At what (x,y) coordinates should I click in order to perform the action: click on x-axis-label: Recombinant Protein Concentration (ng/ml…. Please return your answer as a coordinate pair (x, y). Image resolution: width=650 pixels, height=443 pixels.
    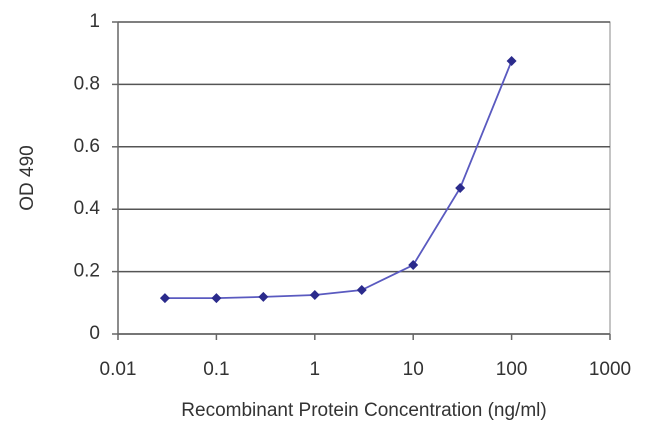
    Looking at the image, I should click on (363, 410).